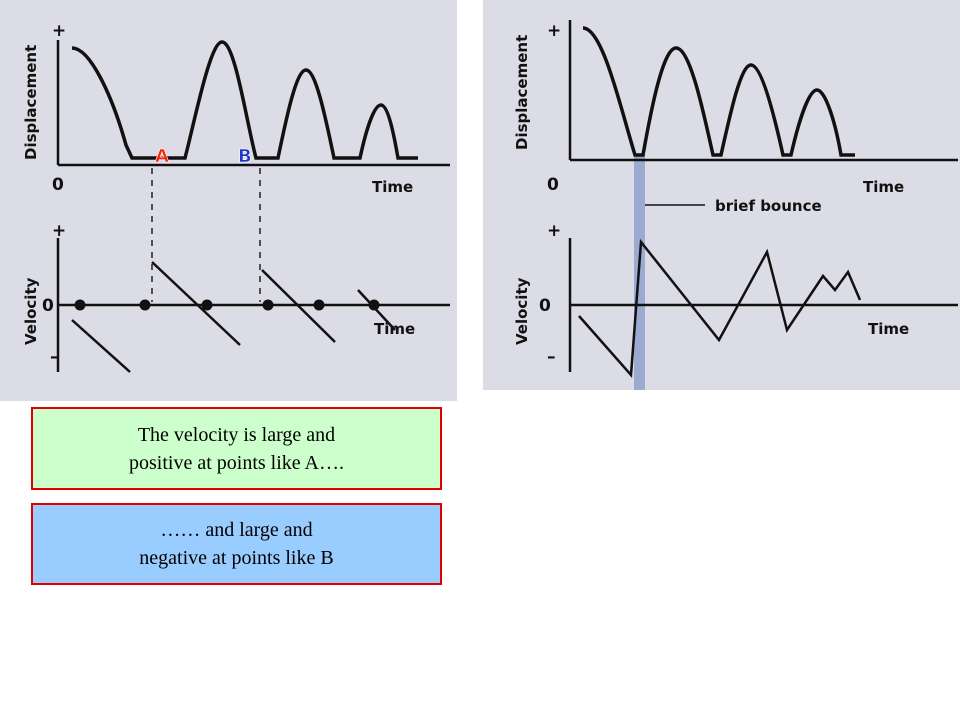 This screenshot has height=720, width=960. I want to click on point-a-label: A, so click(162, 156).